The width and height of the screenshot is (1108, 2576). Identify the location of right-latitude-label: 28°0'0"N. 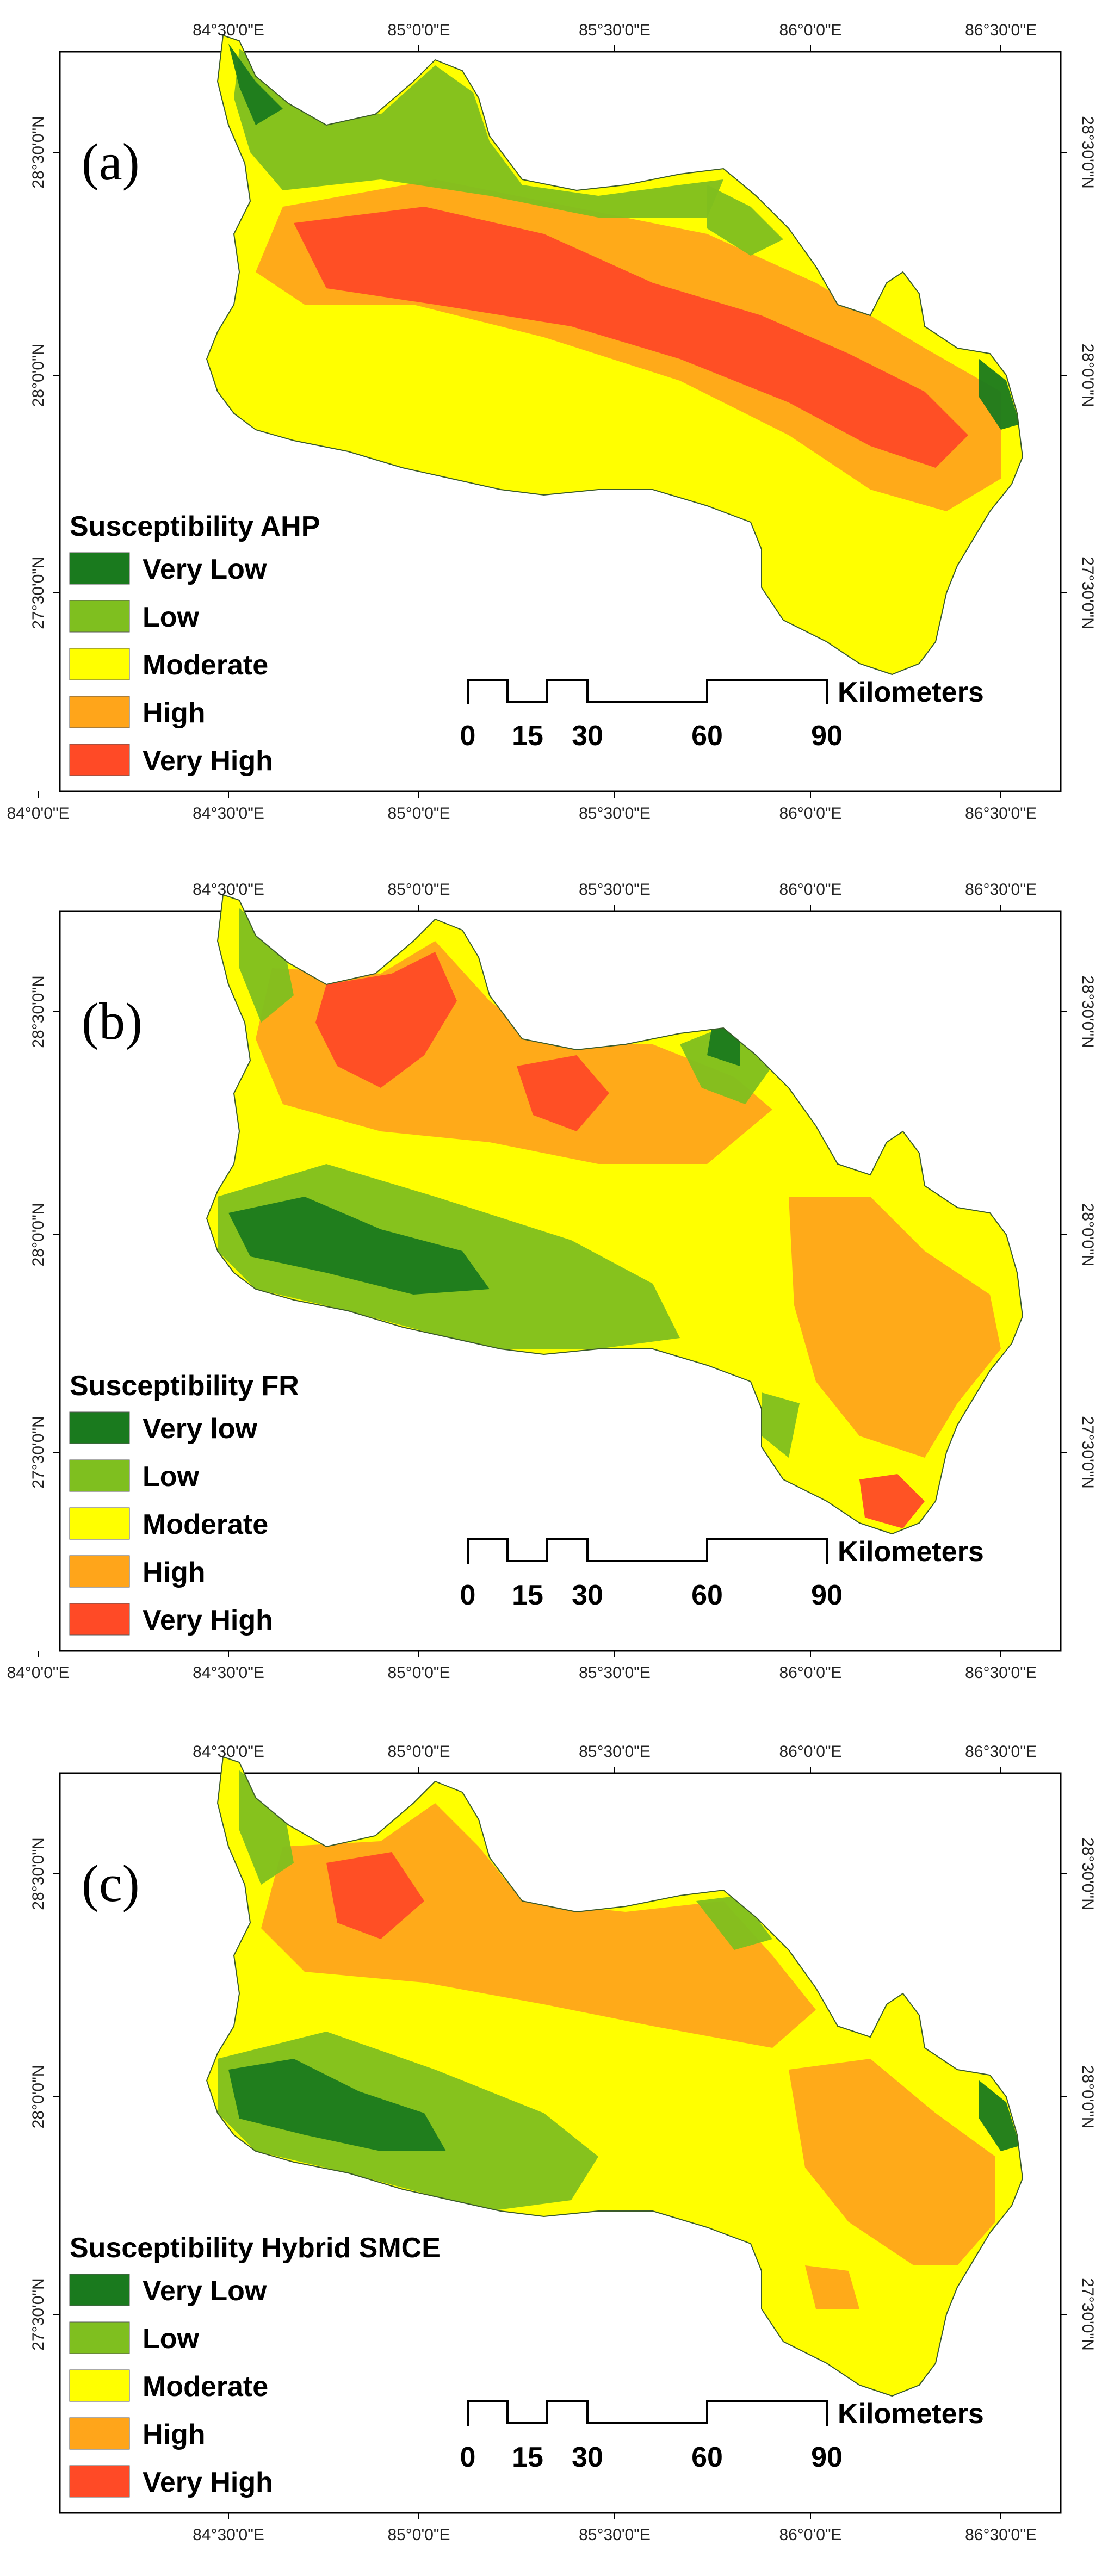
(1088, 376).